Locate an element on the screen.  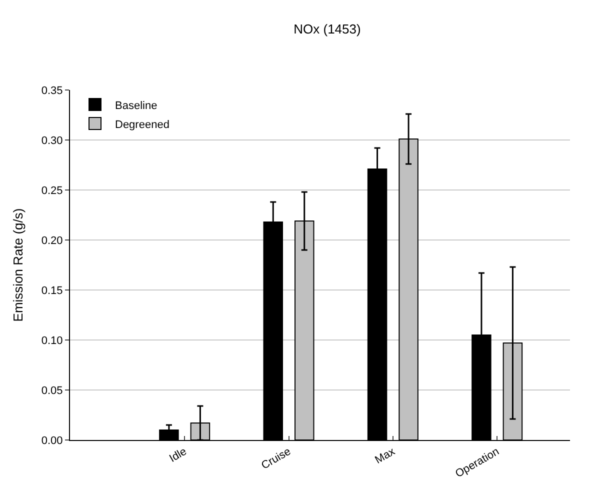
y-tick-label: 0.35 is located at coordinates (52, 90).